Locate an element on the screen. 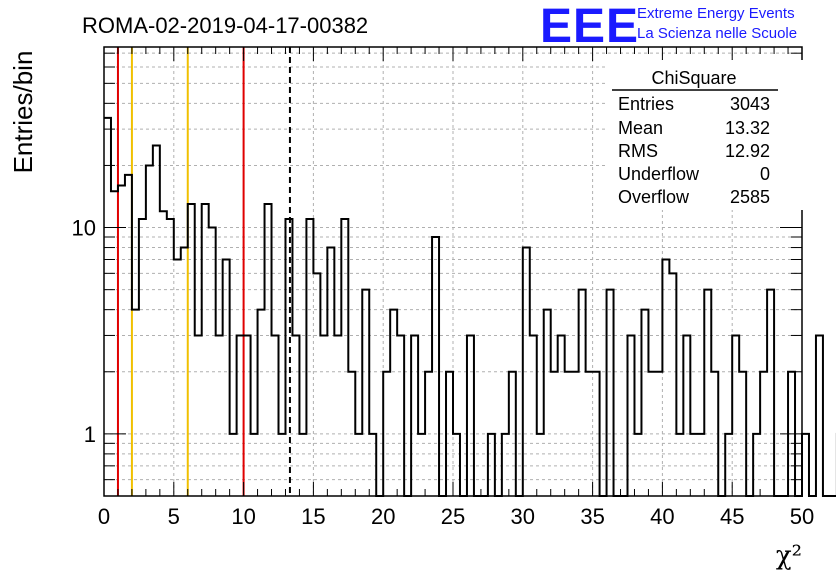 This screenshot has width=836, height=572. x-tick-label: 35 is located at coordinates (592, 516).